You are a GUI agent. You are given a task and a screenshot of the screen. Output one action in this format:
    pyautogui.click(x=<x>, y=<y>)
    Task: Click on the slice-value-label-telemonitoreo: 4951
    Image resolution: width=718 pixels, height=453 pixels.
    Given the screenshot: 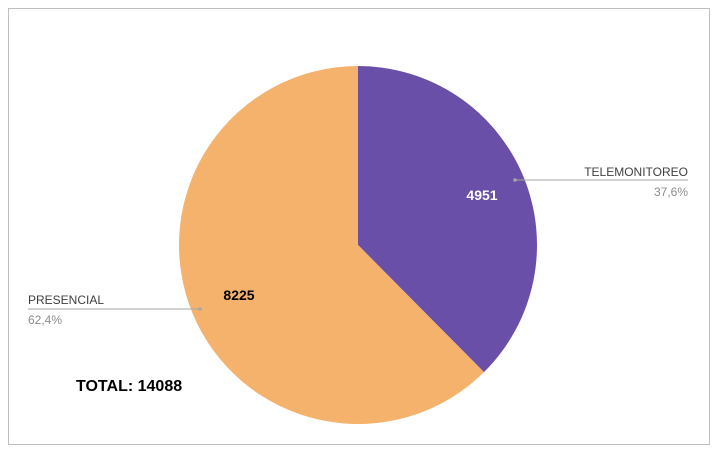 What is the action you would take?
    pyautogui.click(x=481, y=195)
    